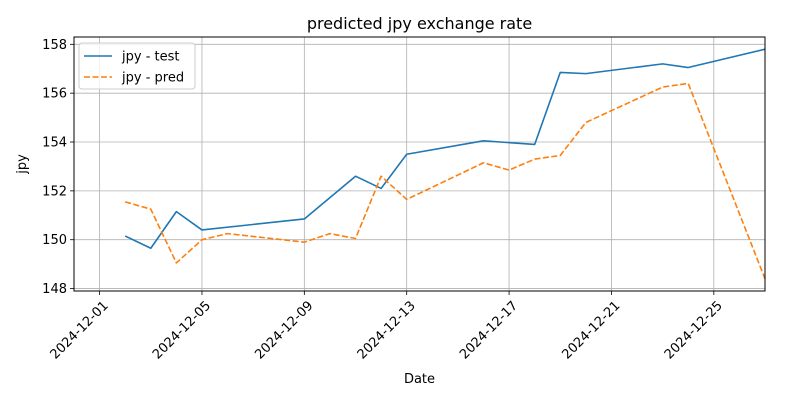 This screenshot has height=400, width=800. What do you see at coordinates (694, 330) in the screenshot?
I see `x-tick-label: 2024-12-25` at bounding box center [694, 330].